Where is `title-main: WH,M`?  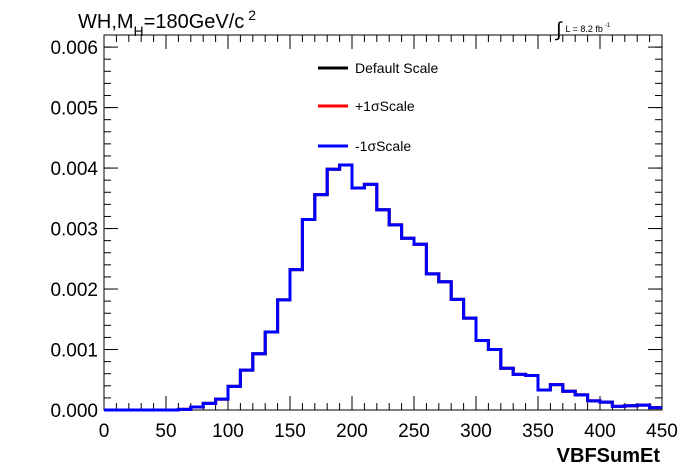
title-main: WH,M is located at coordinates (106, 22).